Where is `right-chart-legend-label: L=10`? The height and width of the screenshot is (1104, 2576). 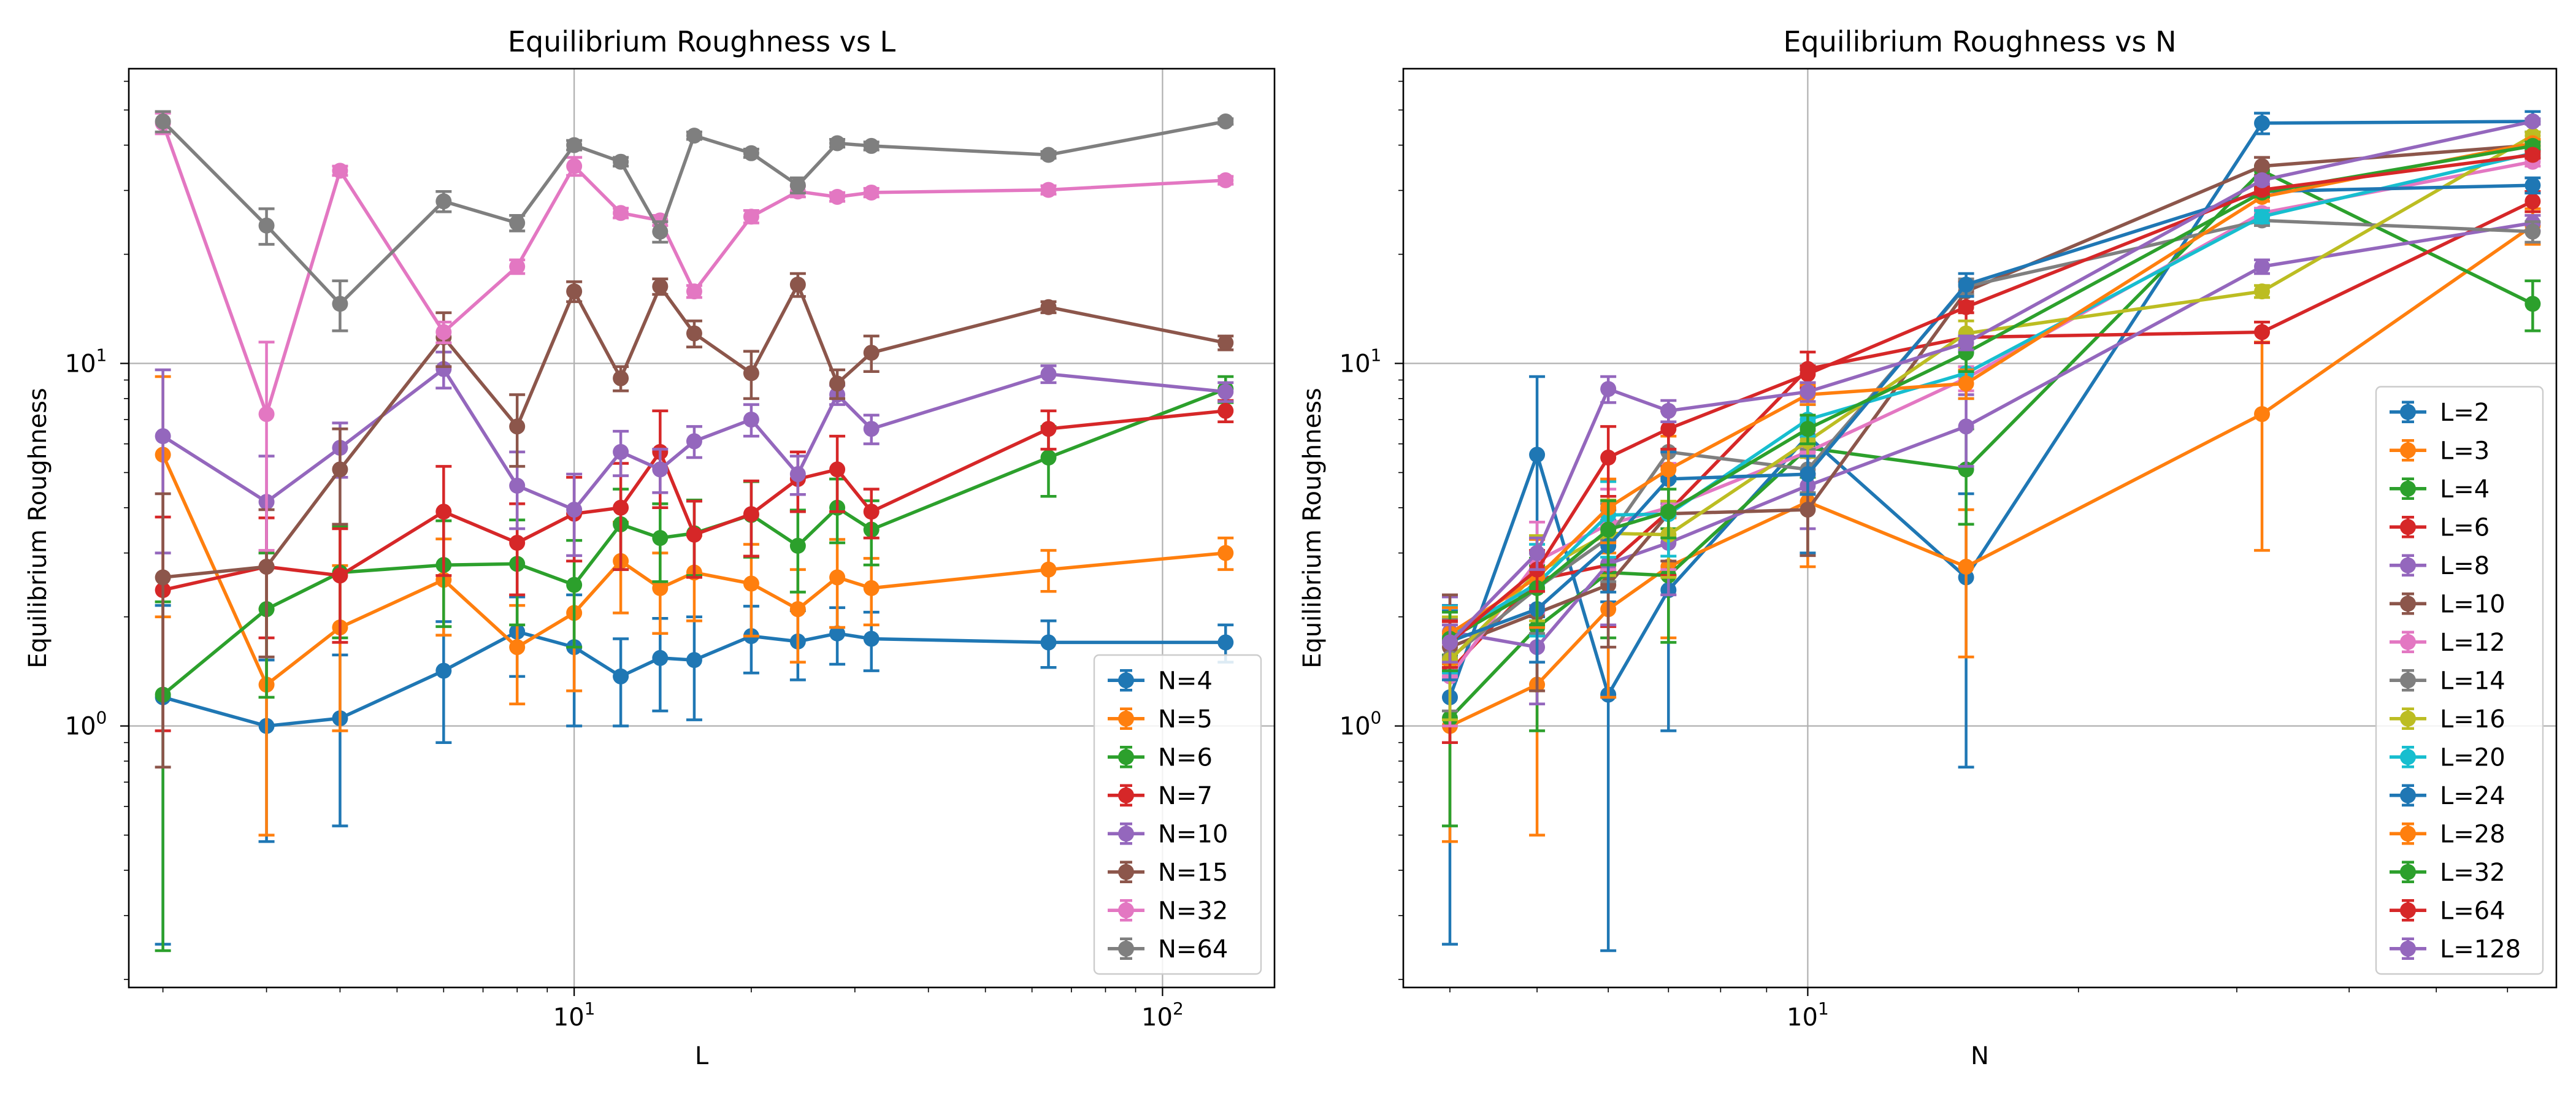 right-chart-legend-label: L=10 is located at coordinates (2472, 604).